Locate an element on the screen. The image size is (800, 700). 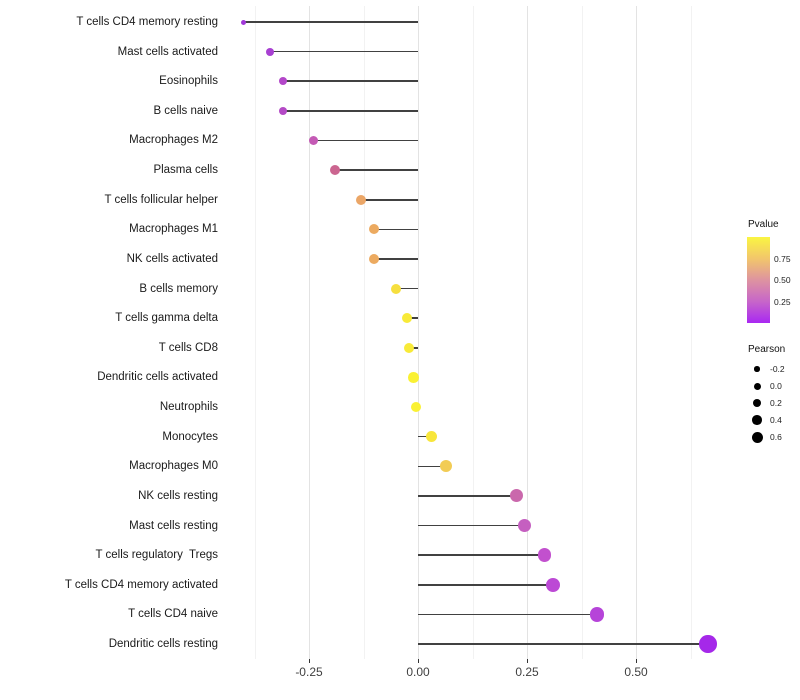
y-axis-label: B cells naive is located at coordinates (185, 110).